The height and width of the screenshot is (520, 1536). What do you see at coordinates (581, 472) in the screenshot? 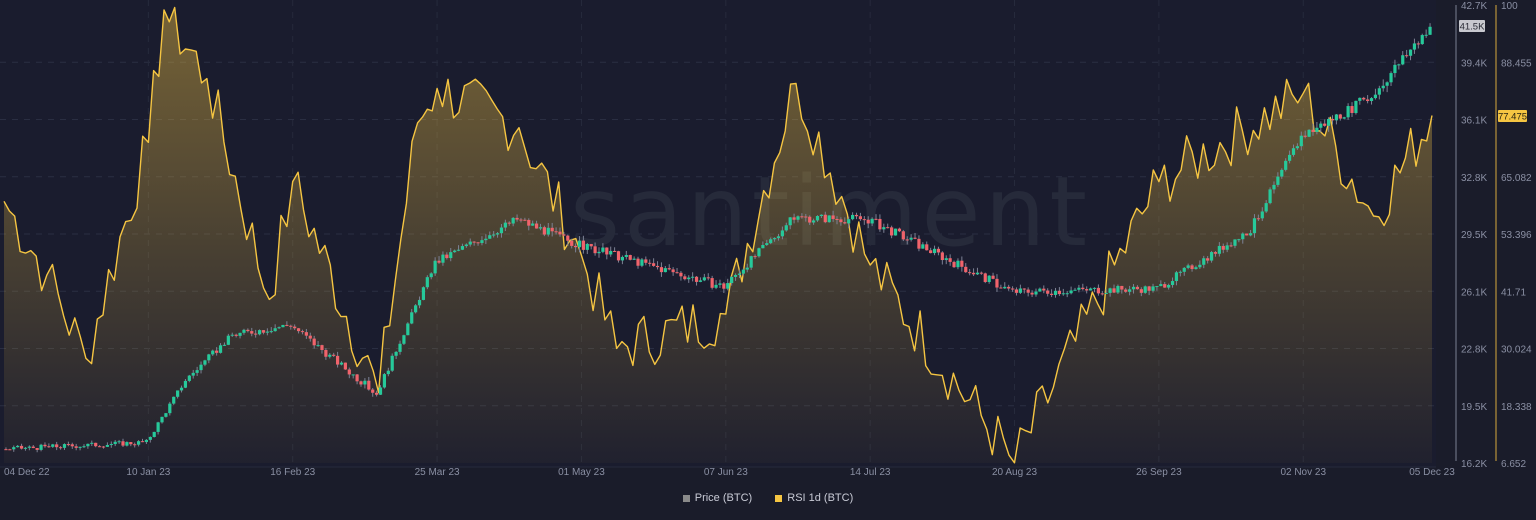
I see `x-tick-label: 01 May 23` at bounding box center [581, 472].